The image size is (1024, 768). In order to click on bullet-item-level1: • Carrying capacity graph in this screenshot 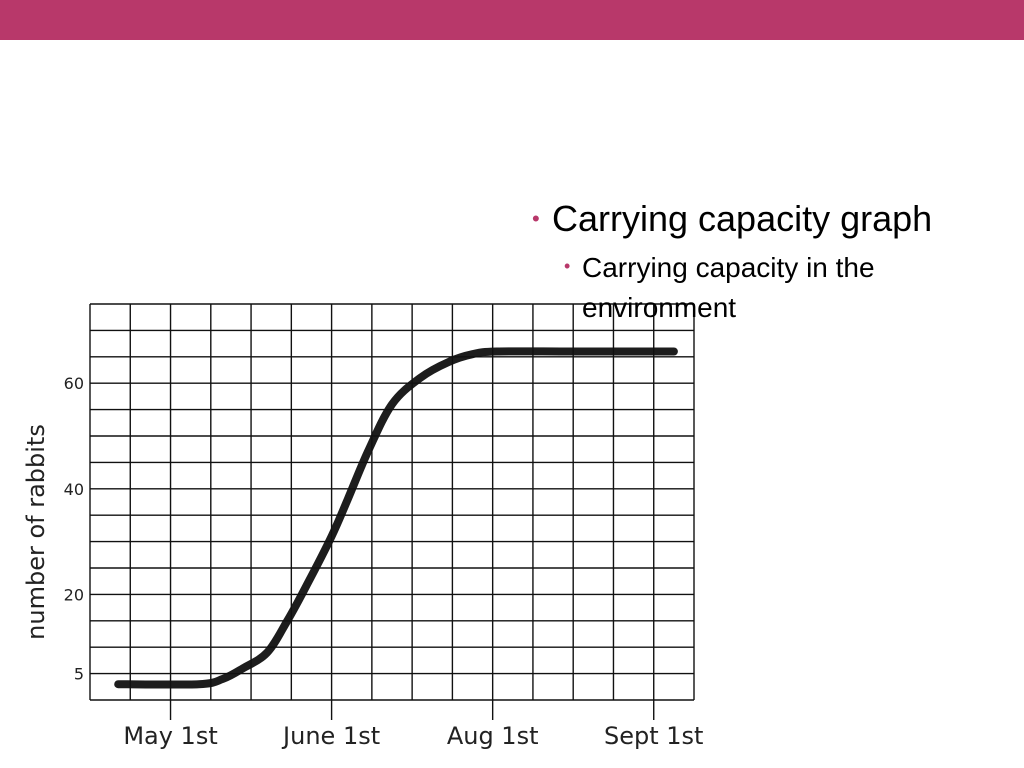, I will do `click(767, 219)`.